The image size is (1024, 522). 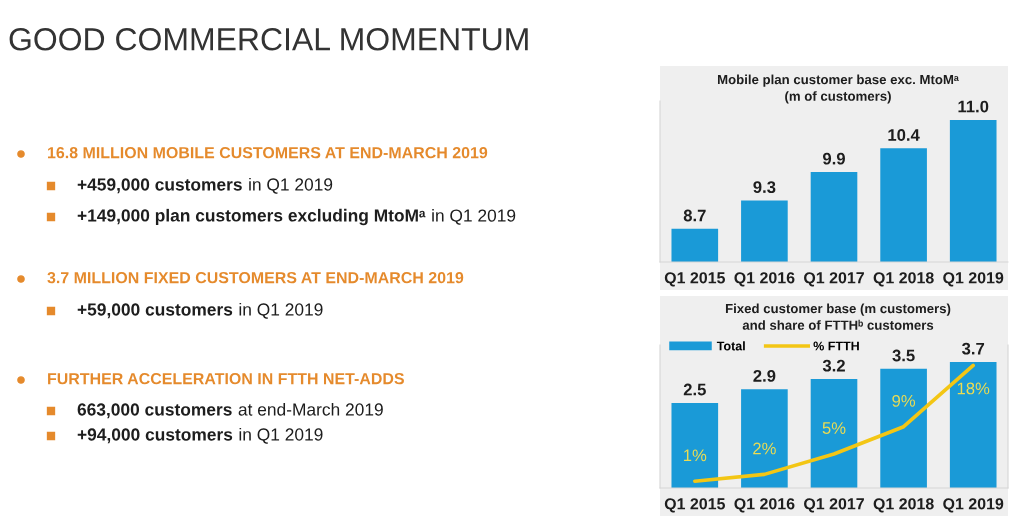 I want to click on data-label: 2.5, so click(x=694, y=389).